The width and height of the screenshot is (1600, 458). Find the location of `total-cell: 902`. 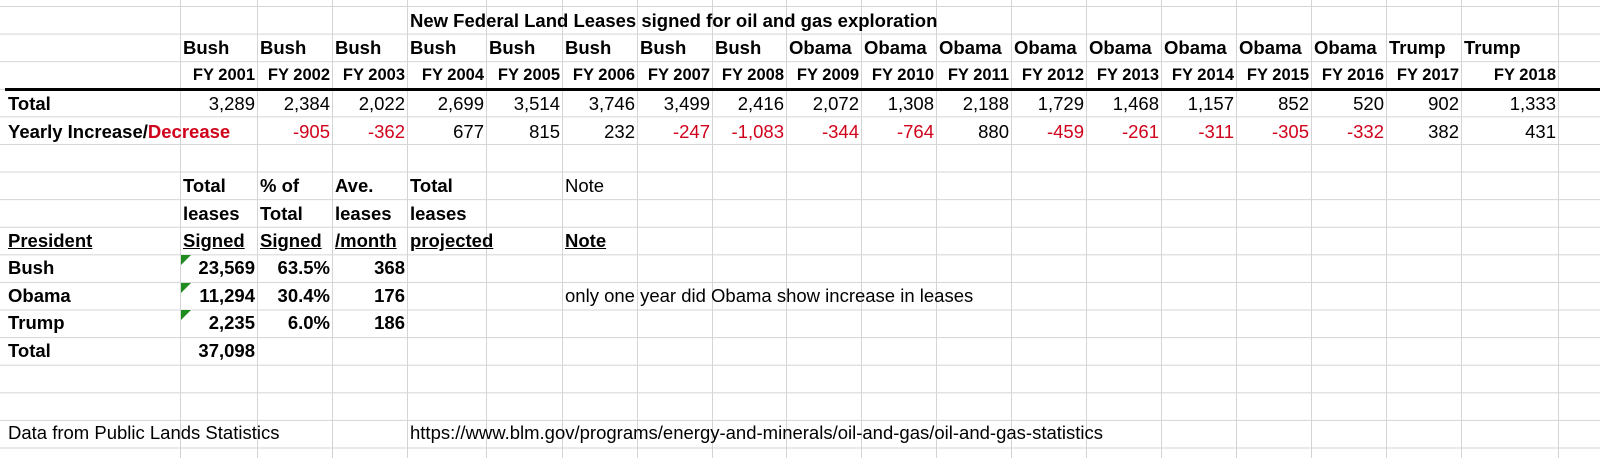

total-cell: 902 is located at coordinates (1443, 103).